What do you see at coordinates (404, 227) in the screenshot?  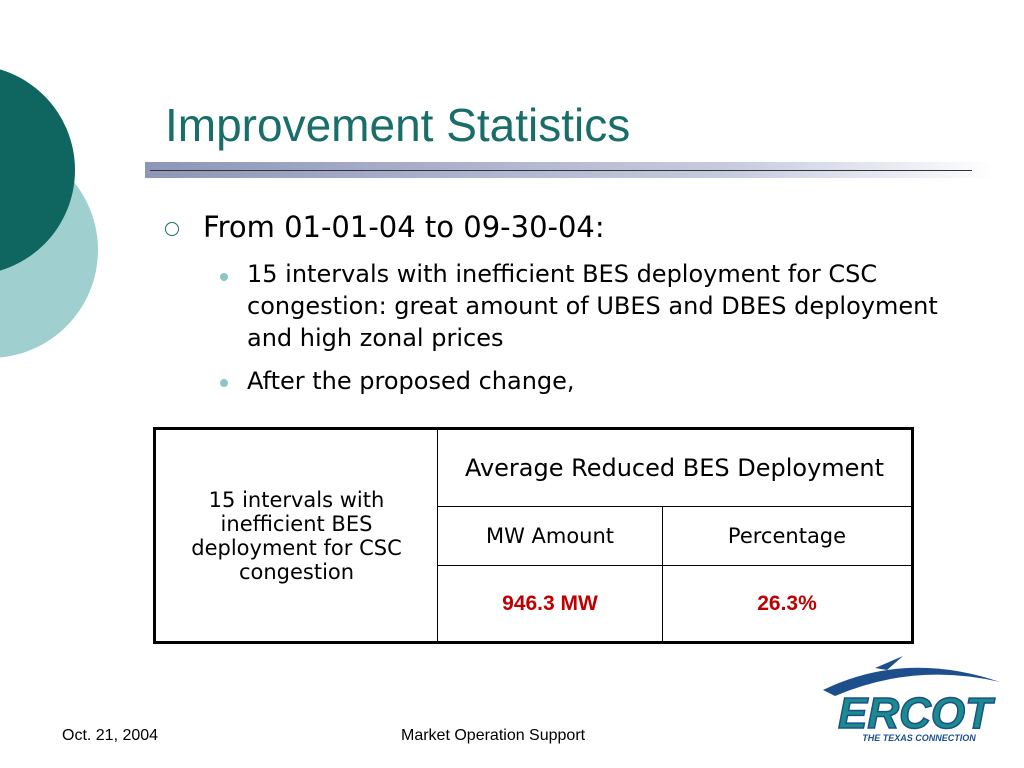 I see `bullet: From 01-01-04 to 09-30-04:` at bounding box center [404, 227].